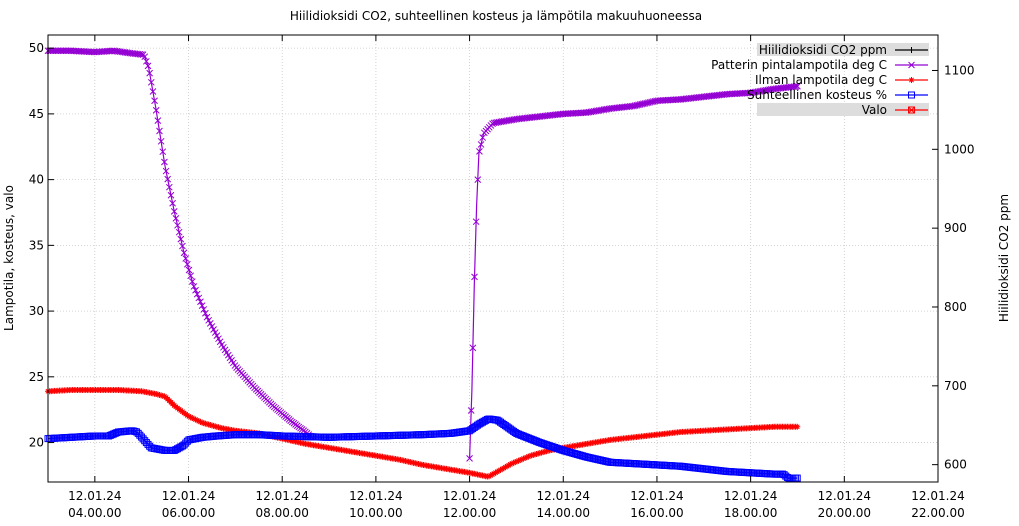  I want to click on legend-label: Ilman lampotila deg C, so click(821, 80).